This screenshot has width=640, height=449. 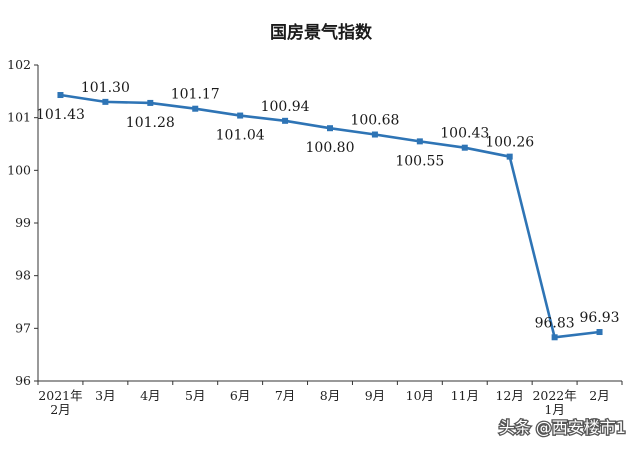 I want to click on x-tick-label: 11月, so click(x=465, y=395).